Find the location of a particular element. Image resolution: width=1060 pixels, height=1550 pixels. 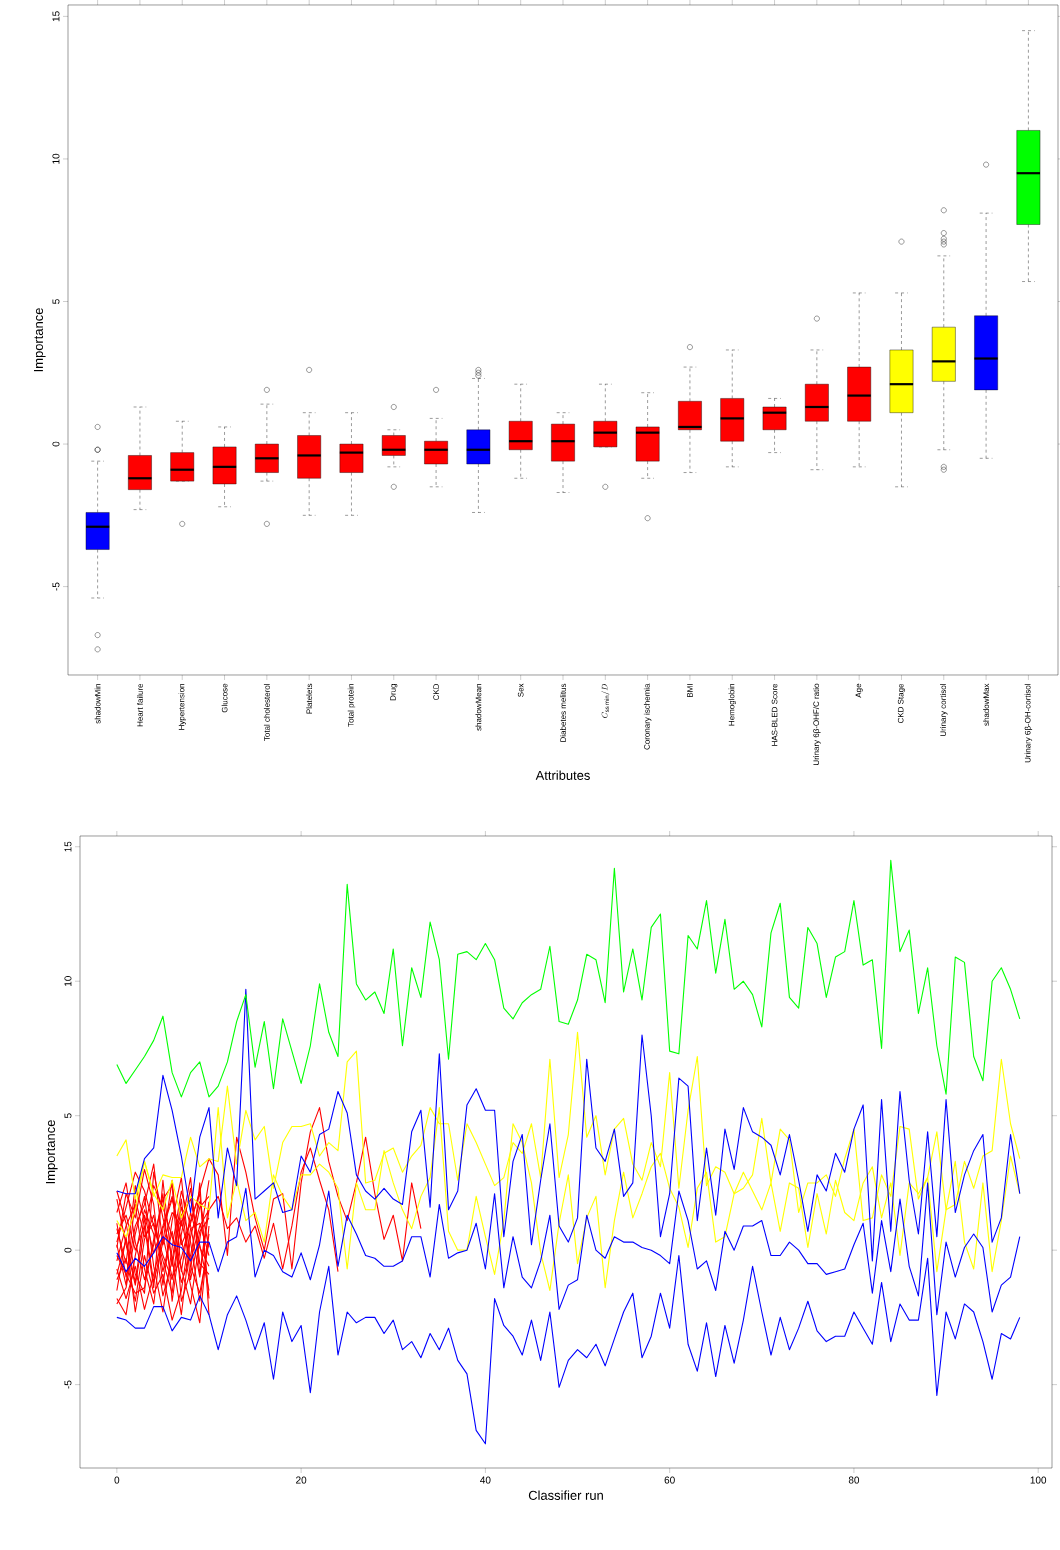

x-tick-label: 40 is located at coordinates (485, 1480).